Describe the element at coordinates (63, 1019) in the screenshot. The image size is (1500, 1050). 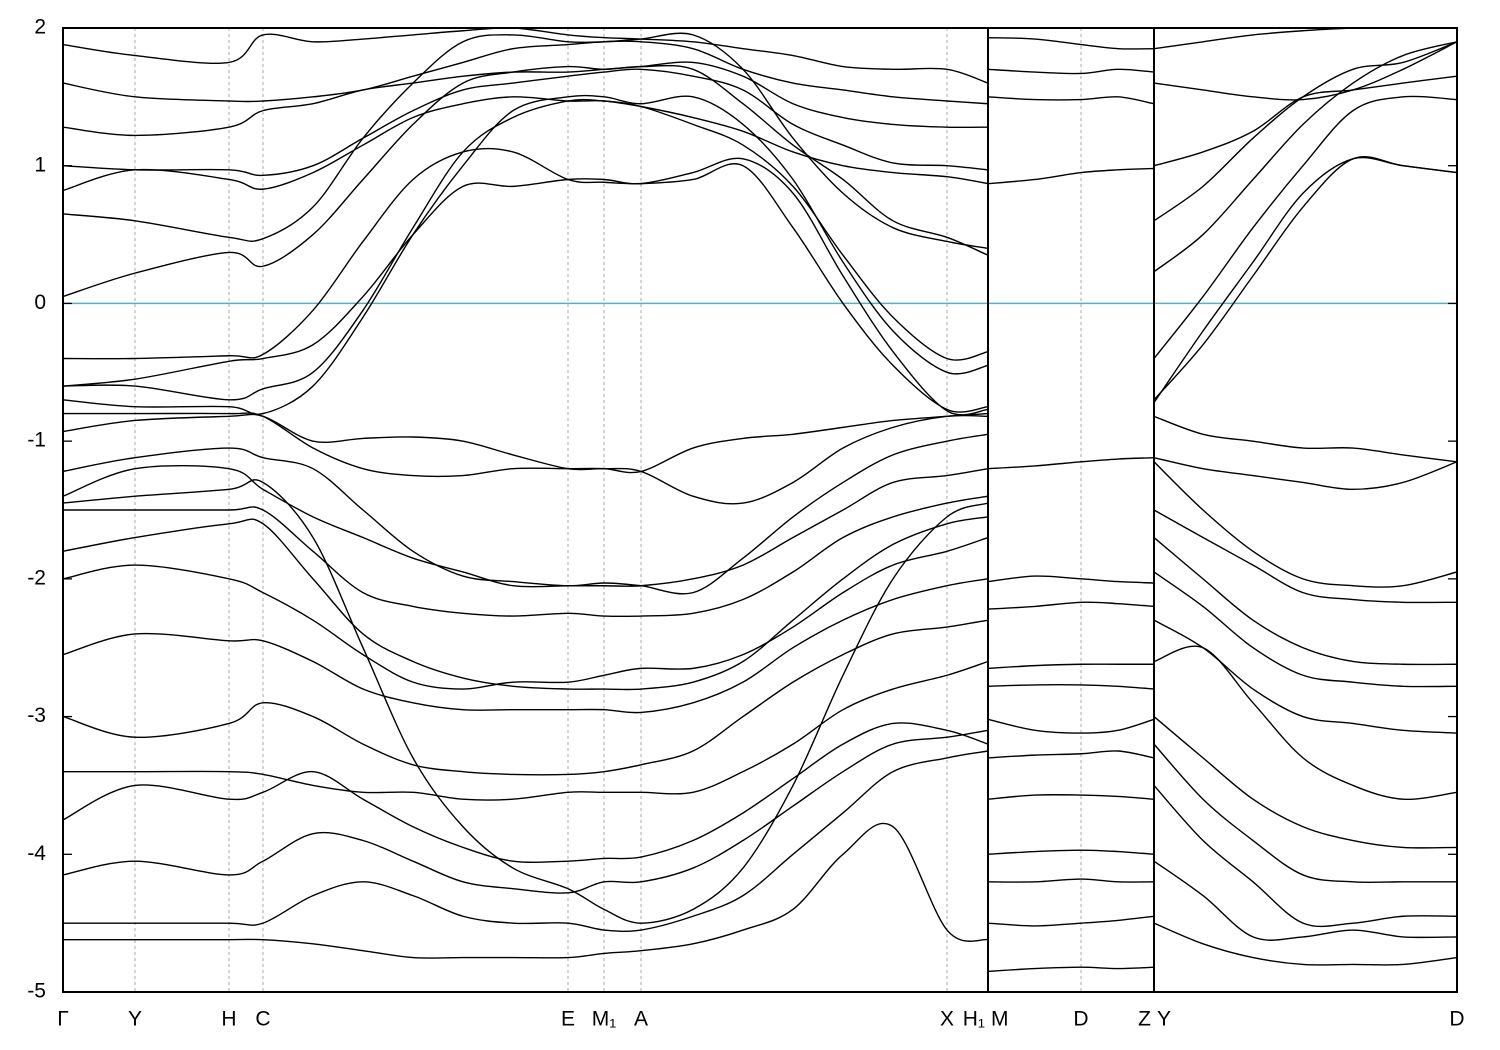
I see `x-tick-label: Γ` at that location.